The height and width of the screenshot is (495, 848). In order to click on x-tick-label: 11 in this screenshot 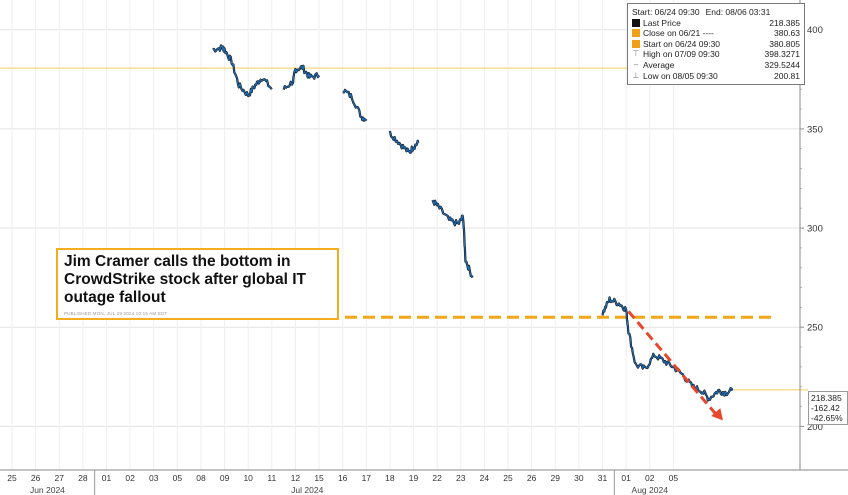, I will do `click(271, 478)`.